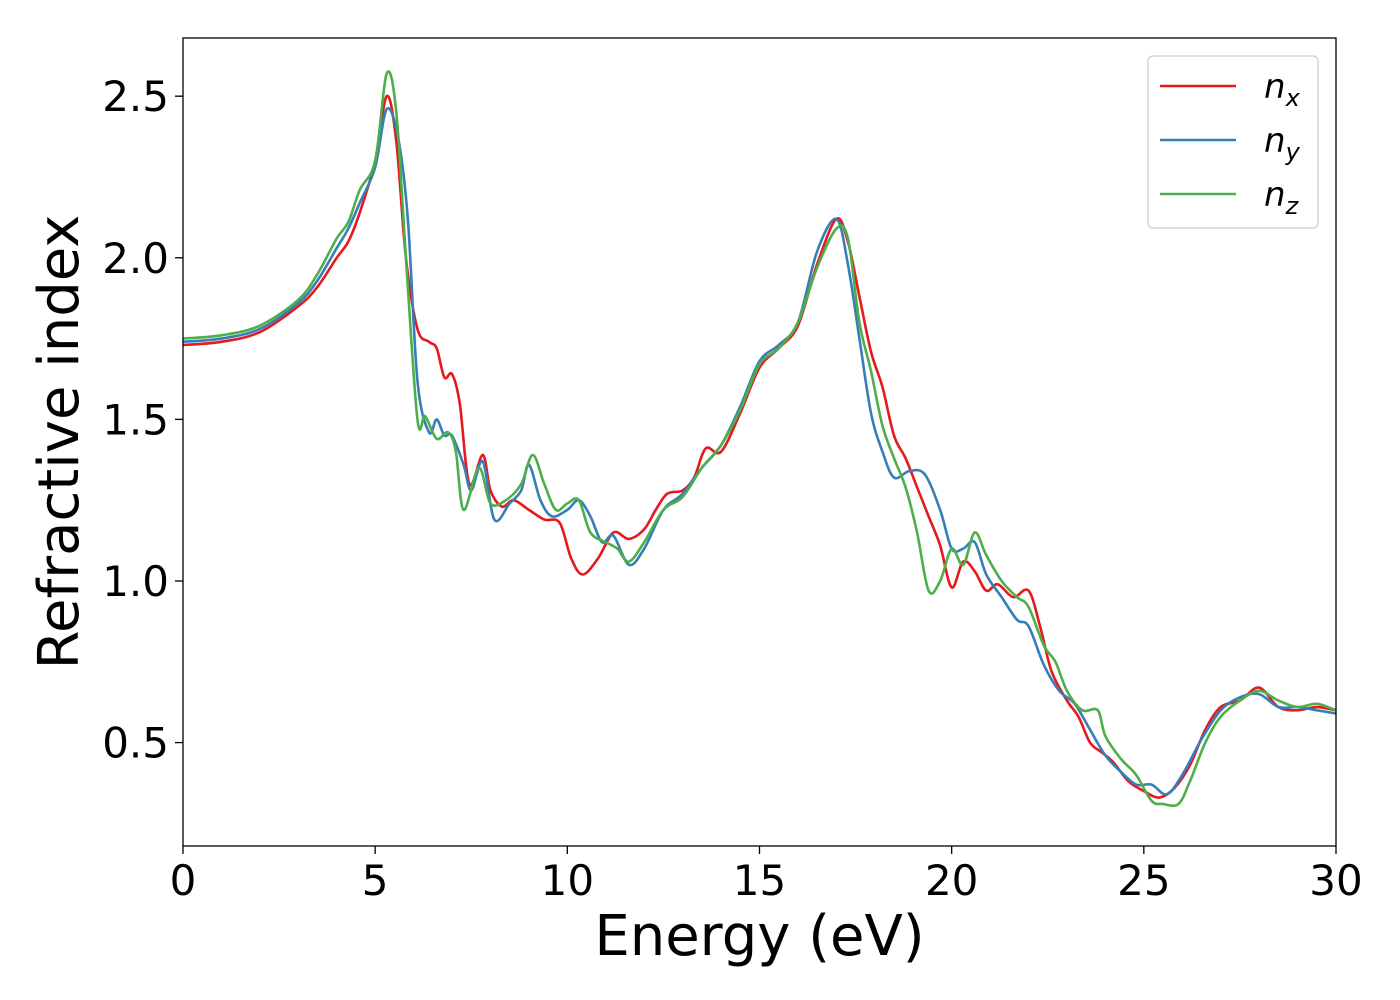 The image size is (1400, 1000). Describe the element at coordinates (1293, 152) in the screenshot. I see `legend-label-subscript: y` at that location.